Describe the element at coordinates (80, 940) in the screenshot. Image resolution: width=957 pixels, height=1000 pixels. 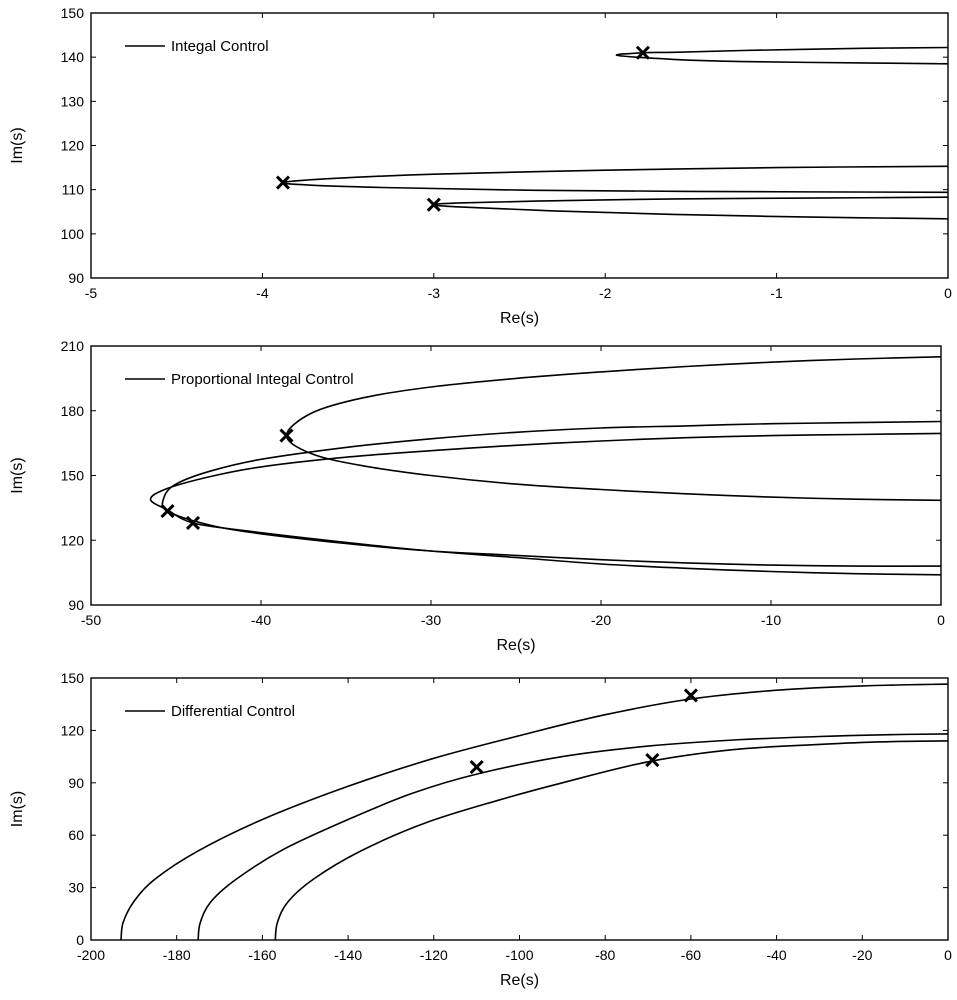
I see `y-tick-label: 0` at that location.